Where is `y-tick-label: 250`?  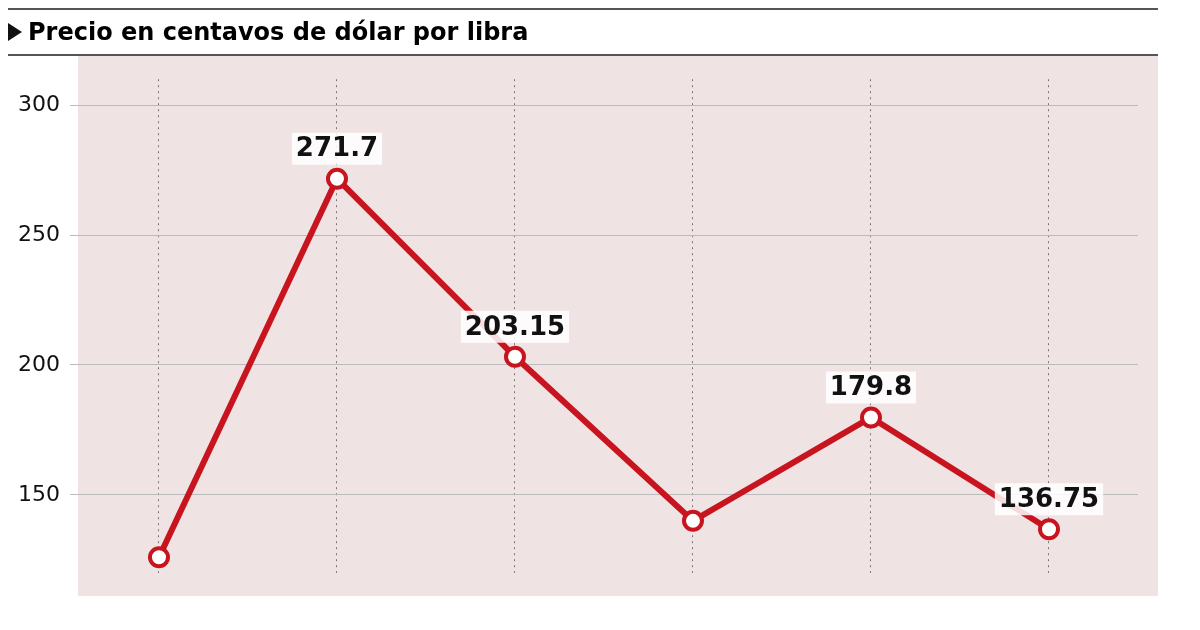 y-tick-label: 250 is located at coordinates (38, 233).